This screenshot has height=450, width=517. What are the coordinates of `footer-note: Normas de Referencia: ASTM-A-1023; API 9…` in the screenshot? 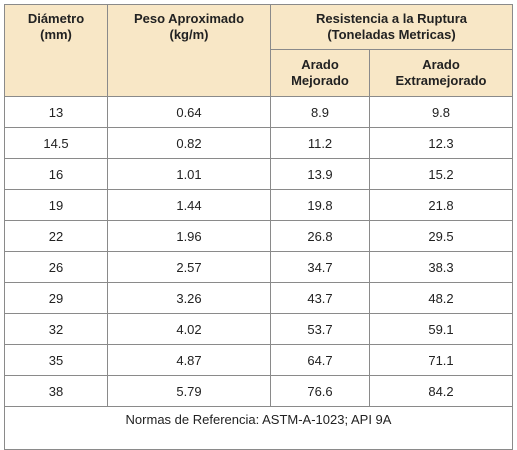 It's located at (258, 428).